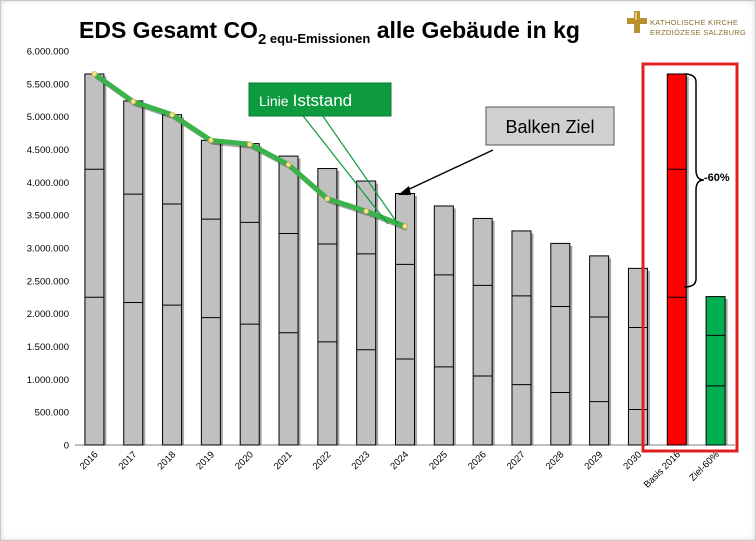 The width and height of the screenshot is (756, 541). Describe the element at coordinates (662, 469) in the screenshot. I see `x-tick-label: Basis 2016` at that location.